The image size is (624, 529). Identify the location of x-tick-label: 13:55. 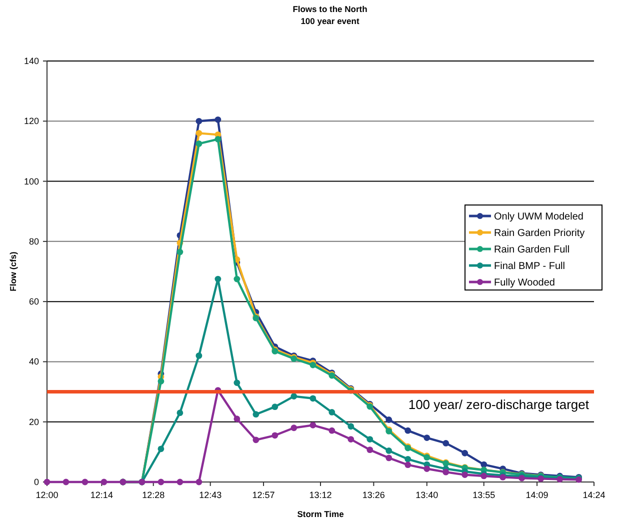
(484, 495).